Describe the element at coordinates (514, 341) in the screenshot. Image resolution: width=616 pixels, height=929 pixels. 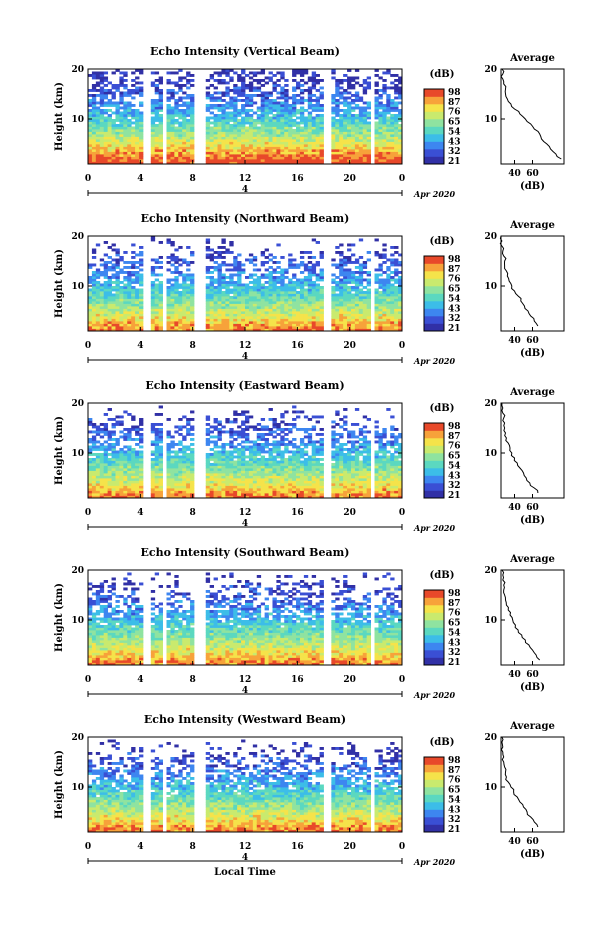
I see `avg-x-tick-label: 40` at that location.